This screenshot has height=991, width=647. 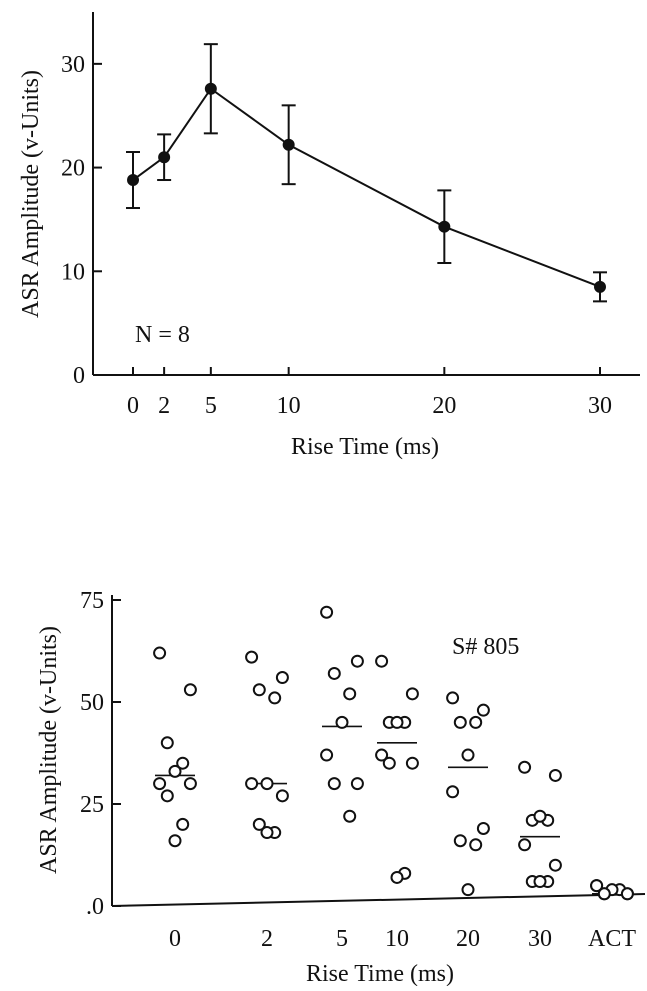 I want to click on bottom-x-tick-label: 2, so click(x=267, y=939).